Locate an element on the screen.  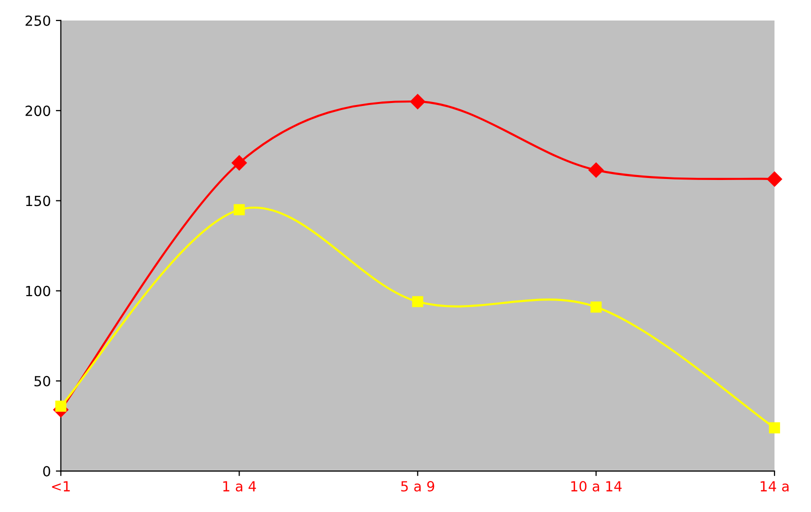
x-tick-label: 5 a 9 is located at coordinates (417, 486).